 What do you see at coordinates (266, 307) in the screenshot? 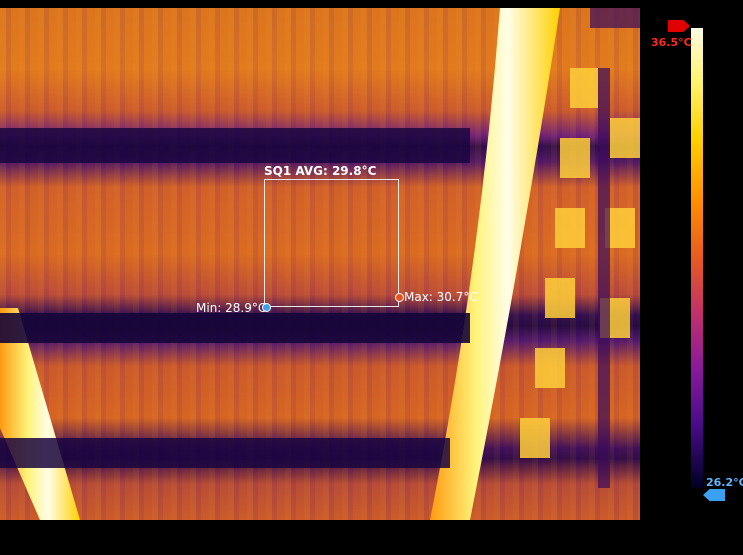
I see `min-point-marker` at bounding box center [266, 307].